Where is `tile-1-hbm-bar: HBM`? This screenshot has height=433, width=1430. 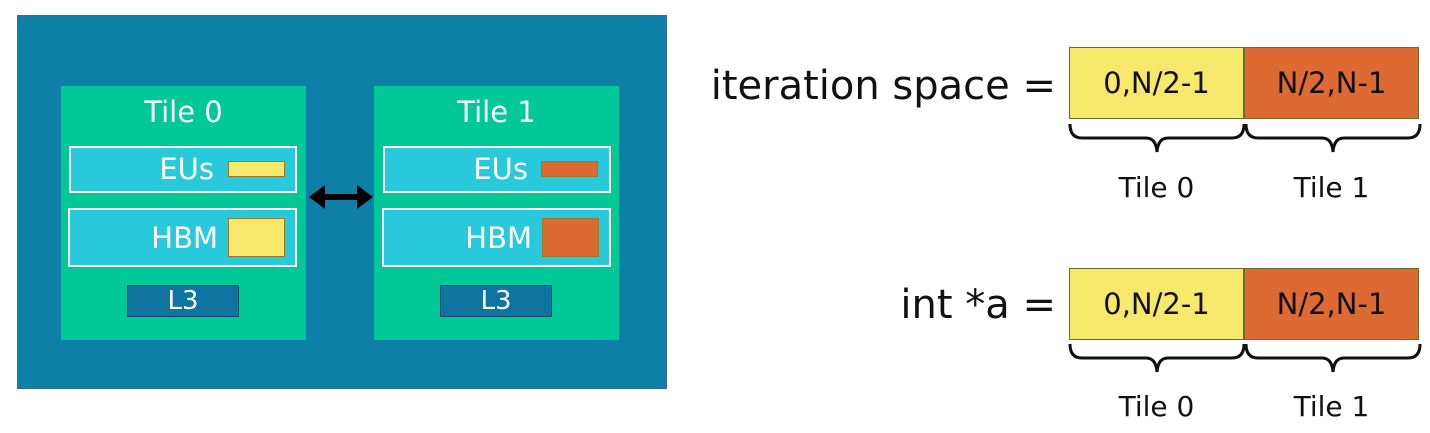
tile-1-hbm-bar: HBM is located at coordinates (496, 237).